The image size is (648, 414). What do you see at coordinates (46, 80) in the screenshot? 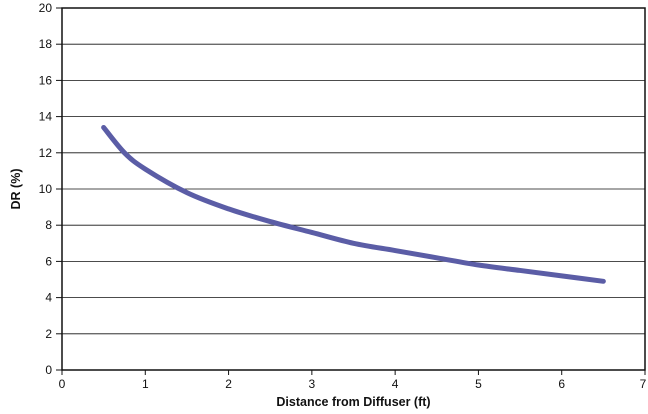
I see `y-tick-label: 16` at bounding box center [46, 80].